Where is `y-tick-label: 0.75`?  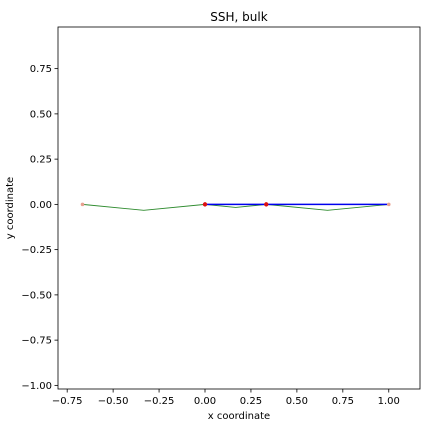
y-tick-label: 0.75 is located at coordinates (41, 69).